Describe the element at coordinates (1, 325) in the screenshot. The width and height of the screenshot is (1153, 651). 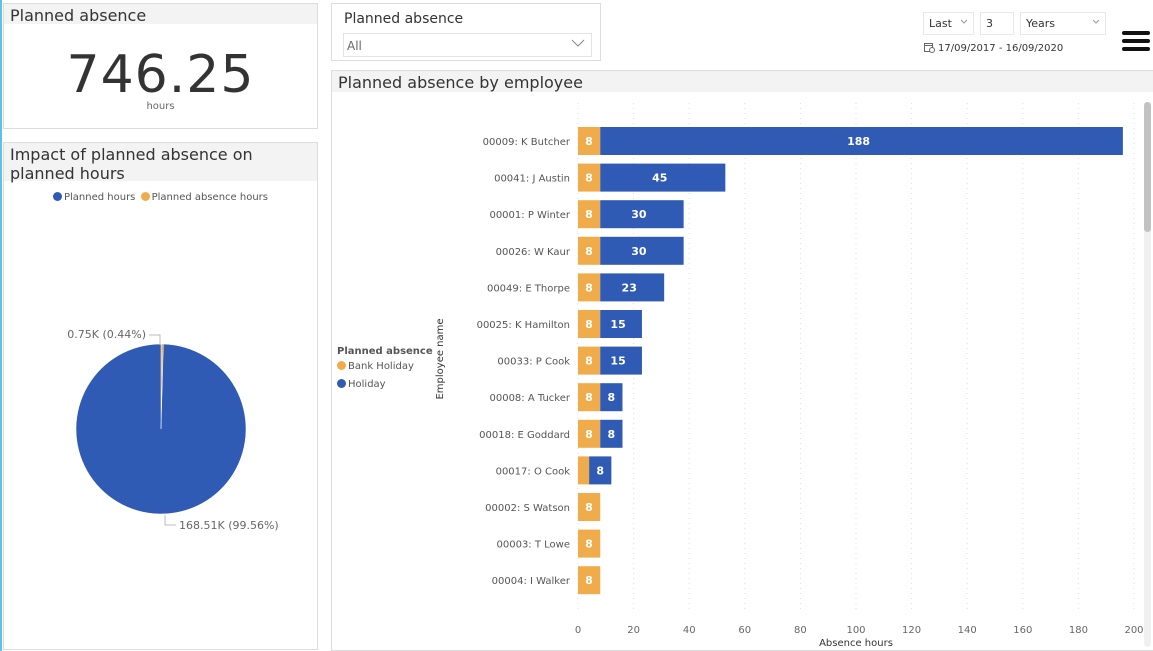
I see `left-accent-bar` at that location.